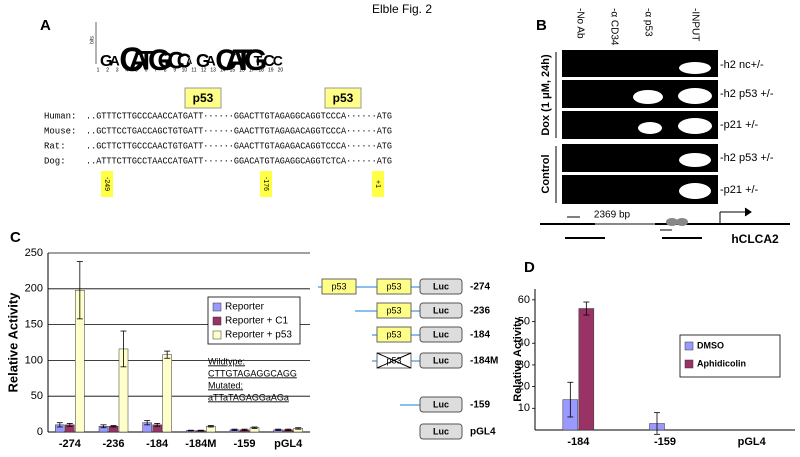 The image size is (800, 457). What do you see at coordinates (15, 237) in the screenshot?
I see `panel-letter: C` at bounding box center [15, 237].